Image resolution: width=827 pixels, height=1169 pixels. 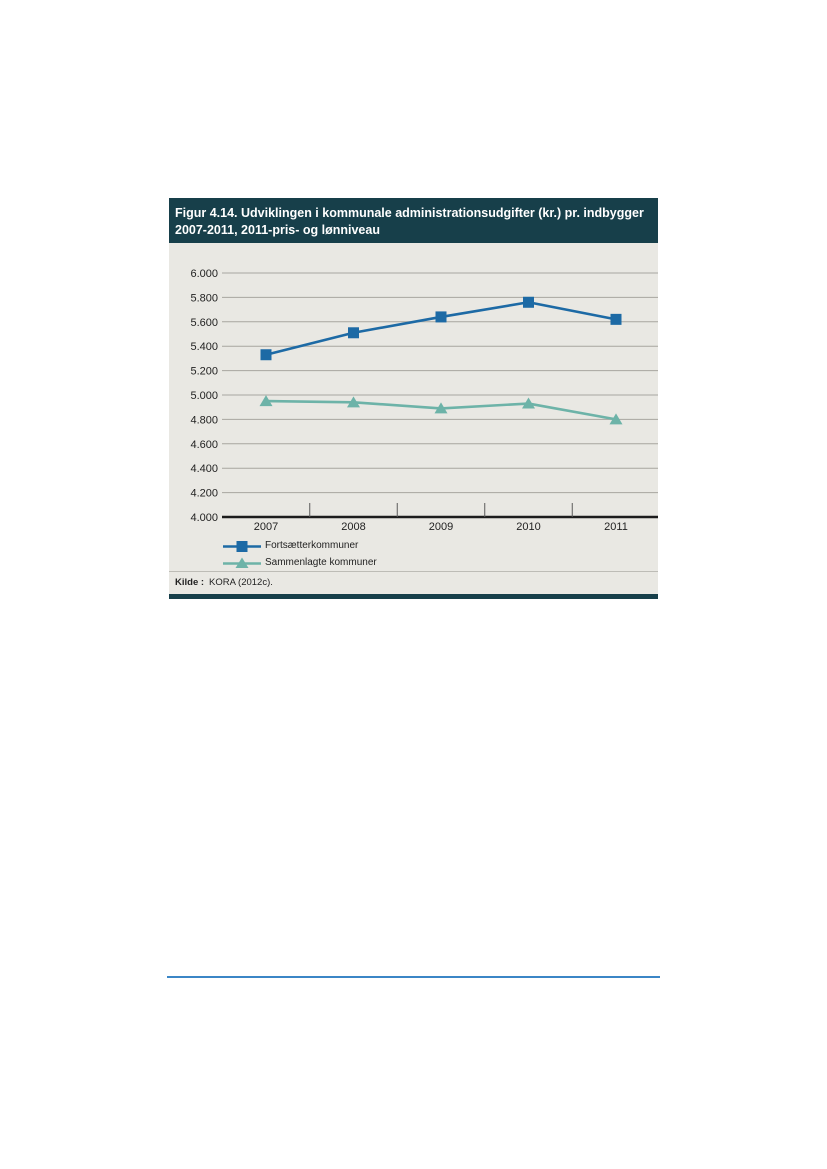 I want to click on x-axis, so click(x=440, y=511).